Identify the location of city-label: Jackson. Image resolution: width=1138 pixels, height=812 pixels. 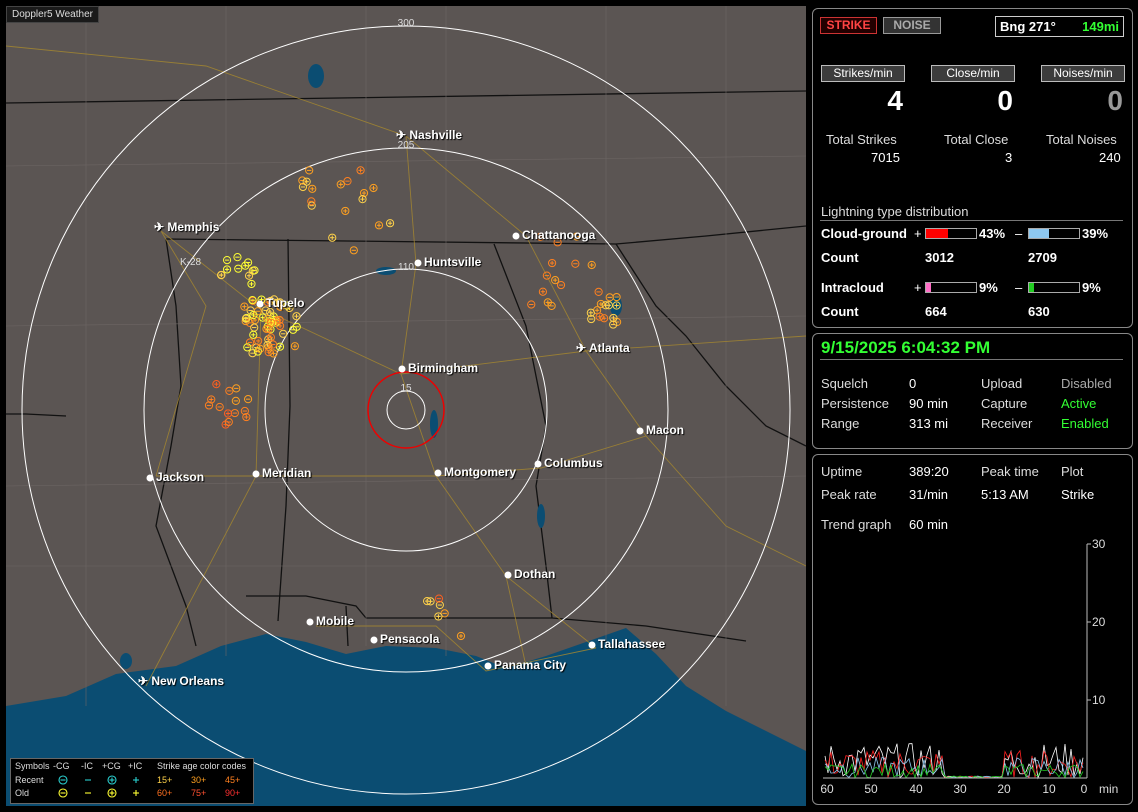
(180, 477).